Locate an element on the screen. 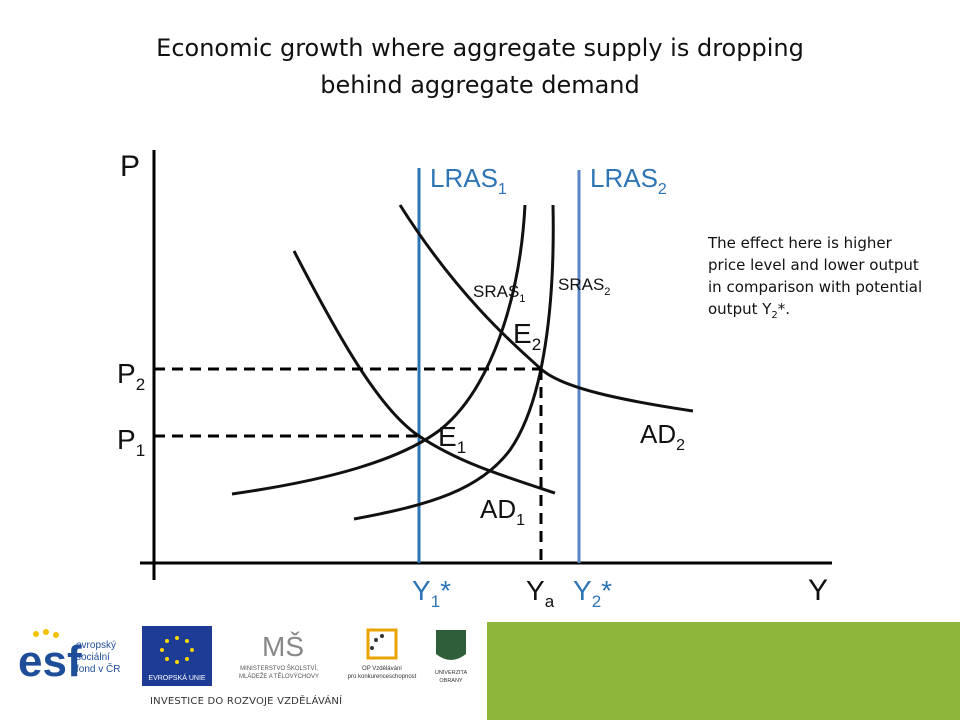 Image resolution: width=960 pixels, height=720 pixels. msmt-mark-icon: MŠ is located at coordinates (283, 646).